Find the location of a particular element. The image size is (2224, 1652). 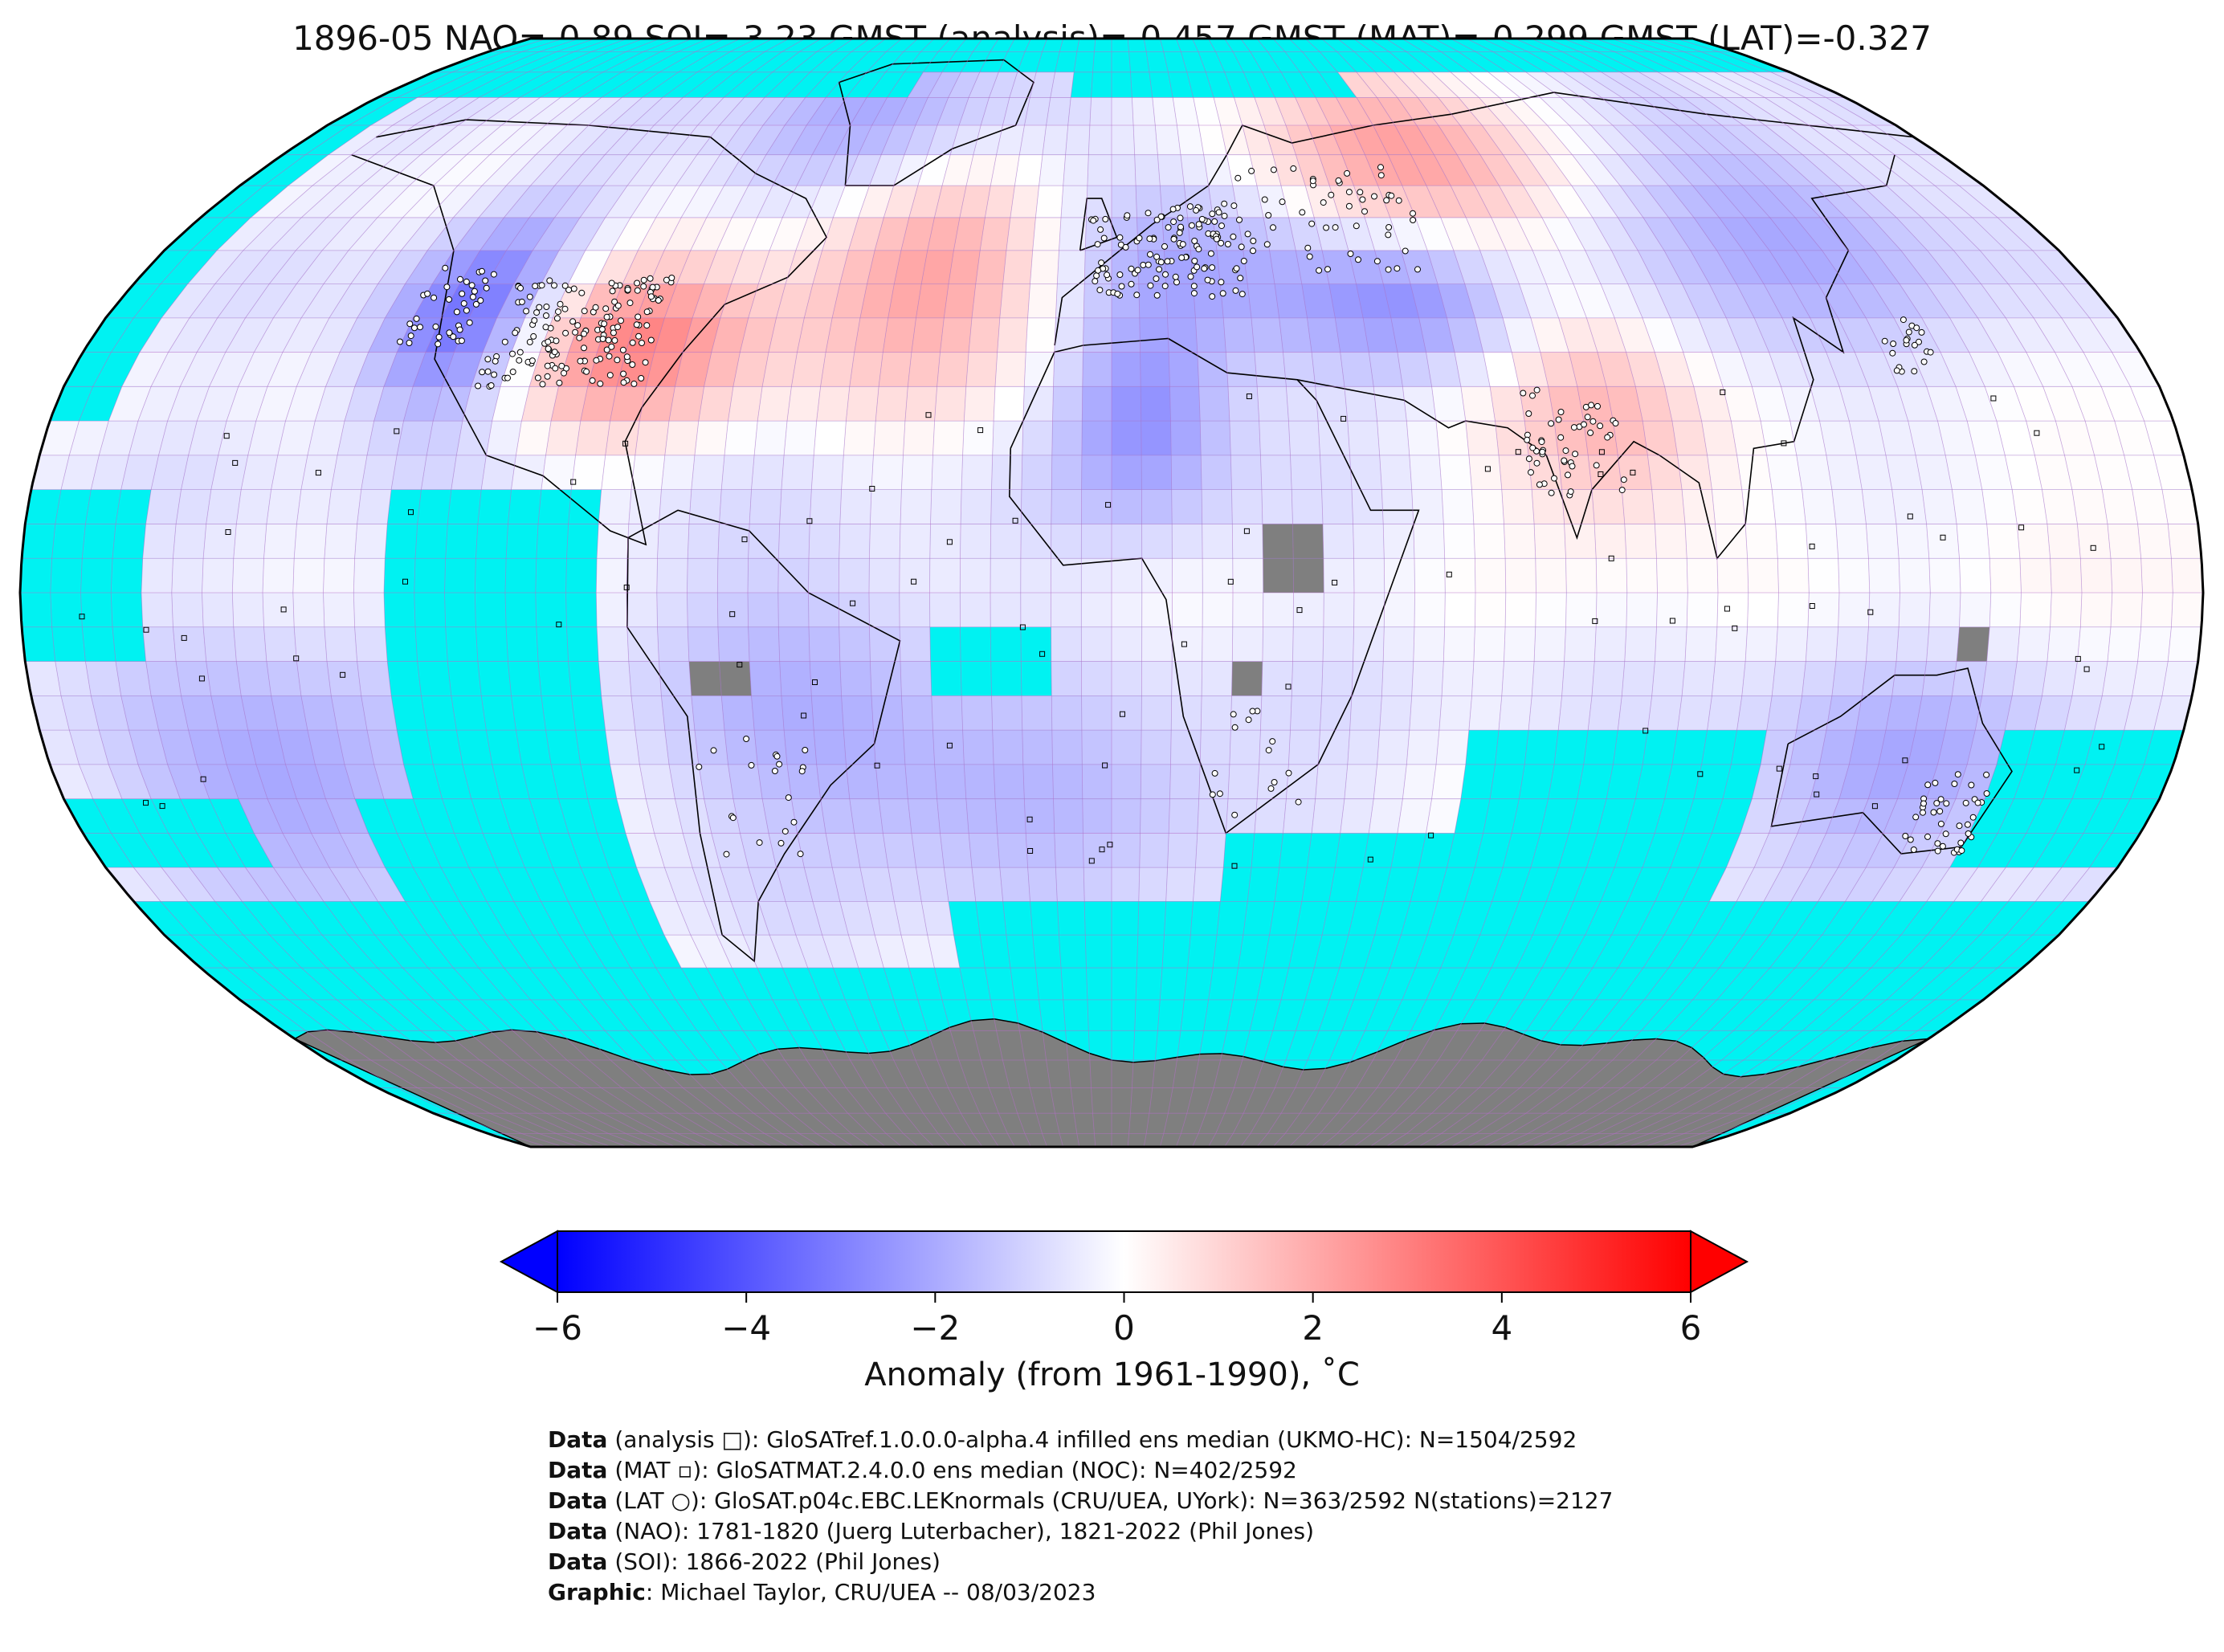

credit-text: : Michael Taylor, CRU/UEA -- 08/03/2023 is located at coordinates (870, 1592).